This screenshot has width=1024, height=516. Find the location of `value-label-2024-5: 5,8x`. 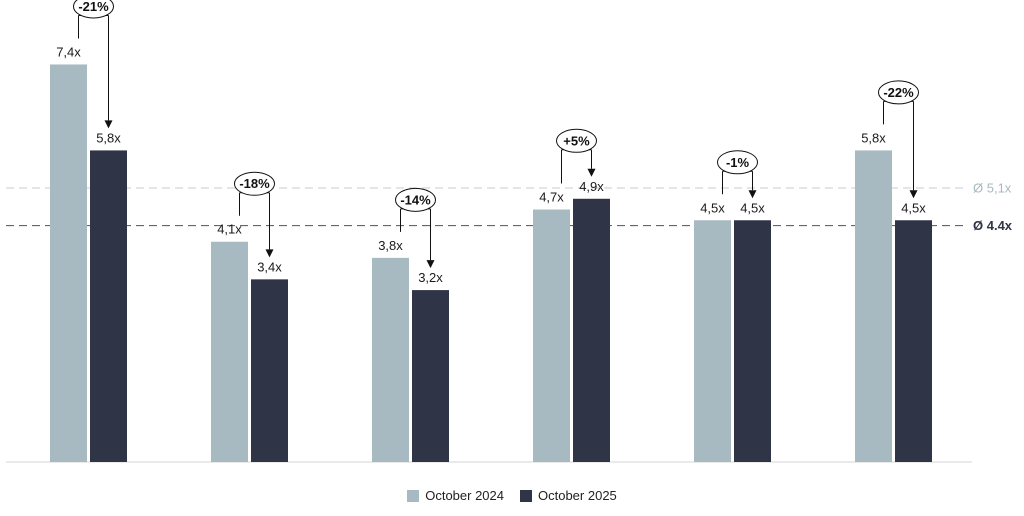

value-label-2024-5: 5,8x is located at coordinates (873, 137).